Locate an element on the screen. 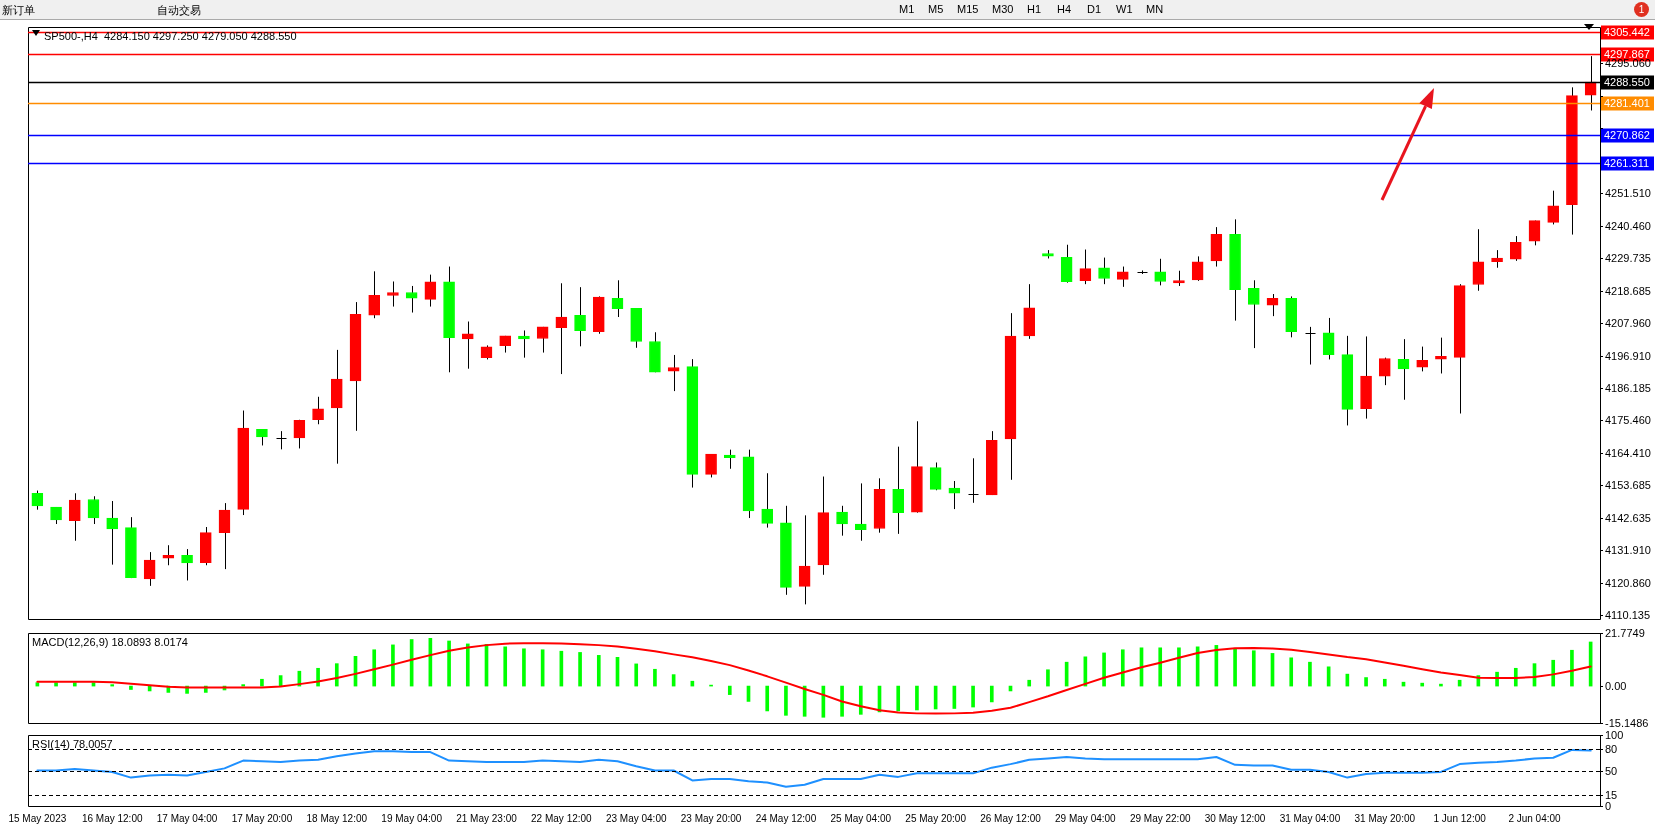  ref-line-label: 4261.311 is located at coordinates (1627, 162).